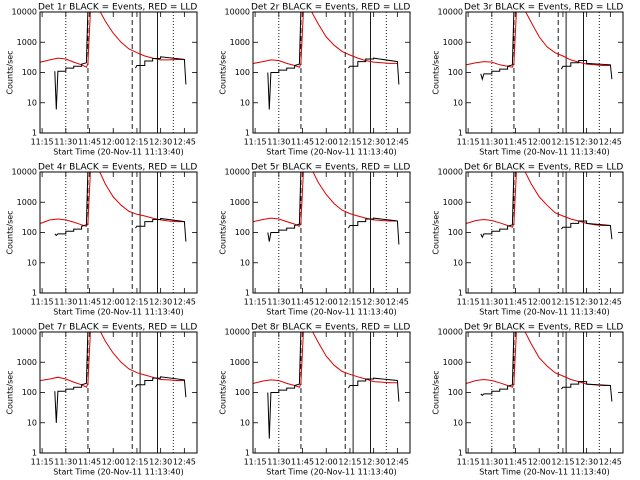 The width and height of the screenshot is (640, 480). I want to click on panel-title: Det 7r BLACK = Events, RED = LLD, so click(117, 328).